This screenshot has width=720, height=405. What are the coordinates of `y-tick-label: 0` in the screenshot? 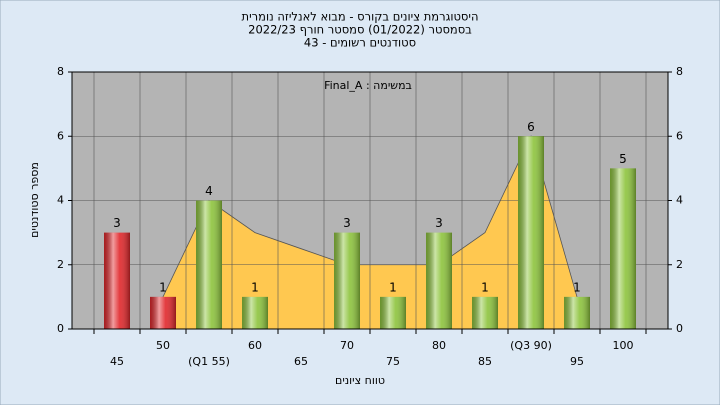 It's located at (60, 328).